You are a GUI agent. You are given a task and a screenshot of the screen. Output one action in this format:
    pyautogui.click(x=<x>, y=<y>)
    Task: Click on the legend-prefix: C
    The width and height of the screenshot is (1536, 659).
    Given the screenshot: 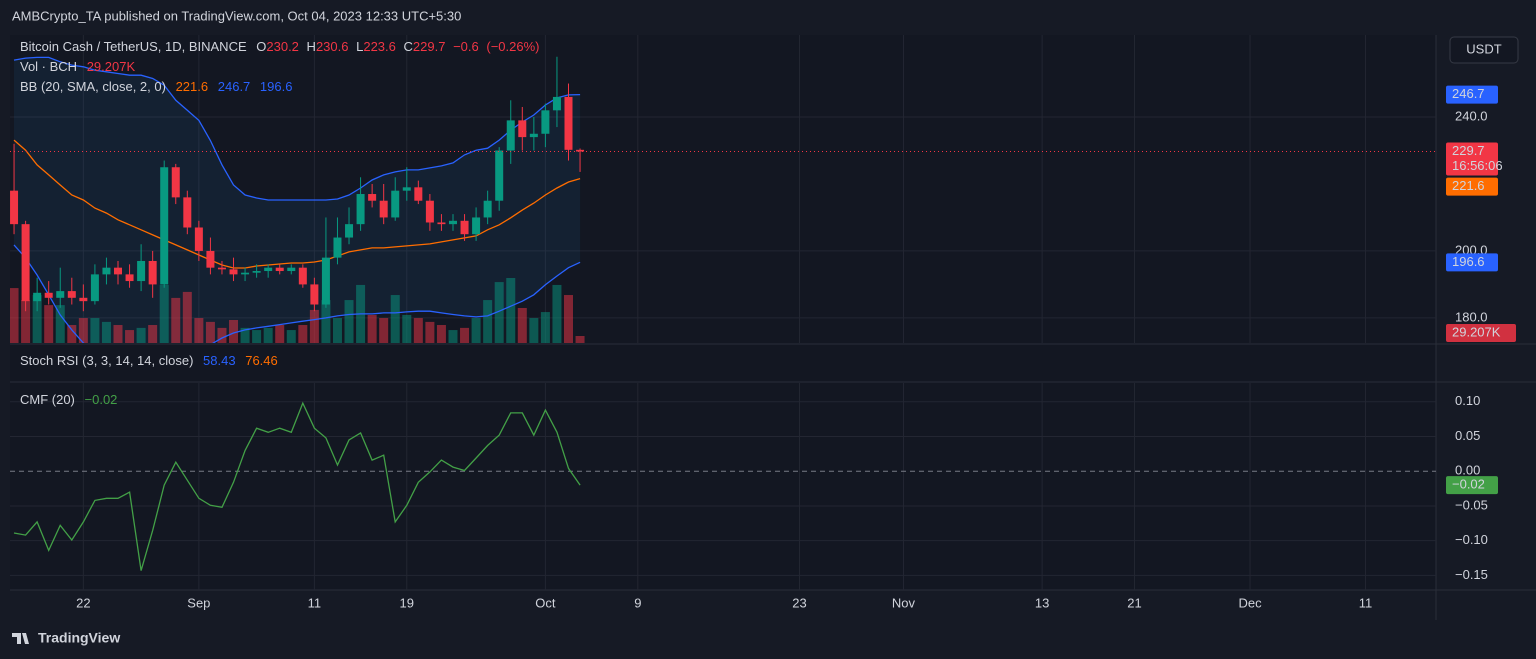 What is the action you would take?
    pyautogui.click(x=408, y=46)
    